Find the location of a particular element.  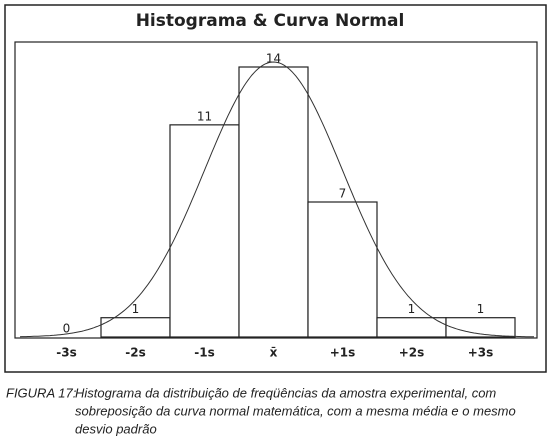

value-label: 7 is located at coordinates (343, 194).